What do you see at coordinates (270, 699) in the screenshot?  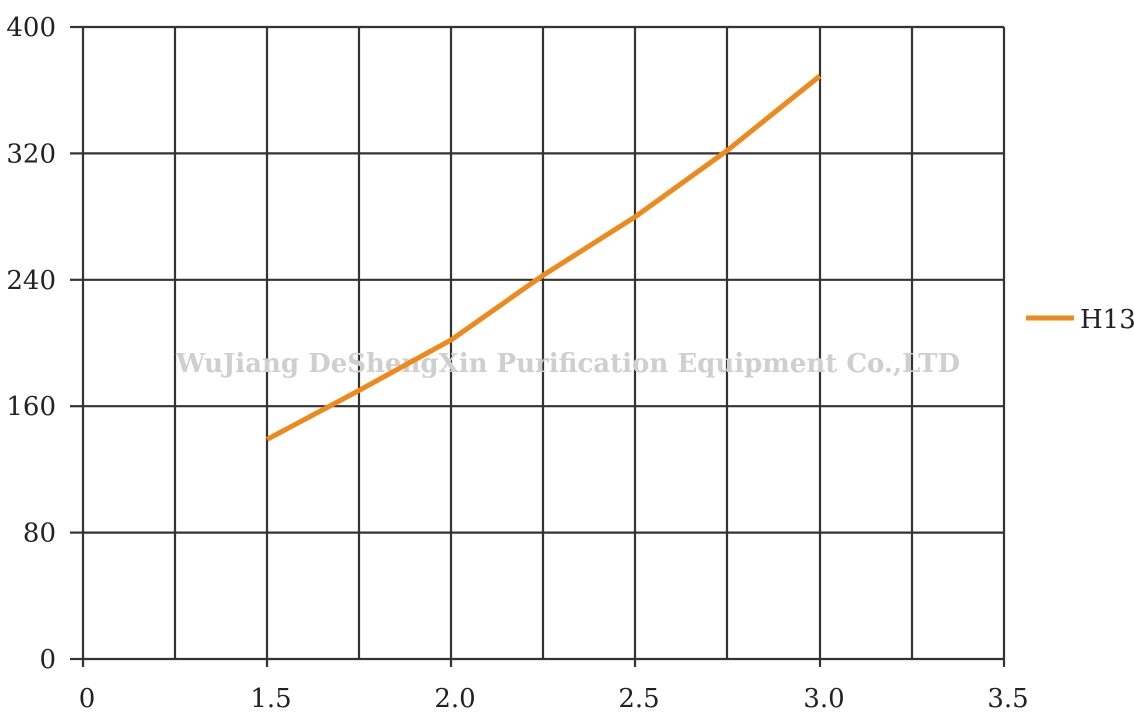 I see `x-tick-label: 1.5` at bounding box center [270, 699].